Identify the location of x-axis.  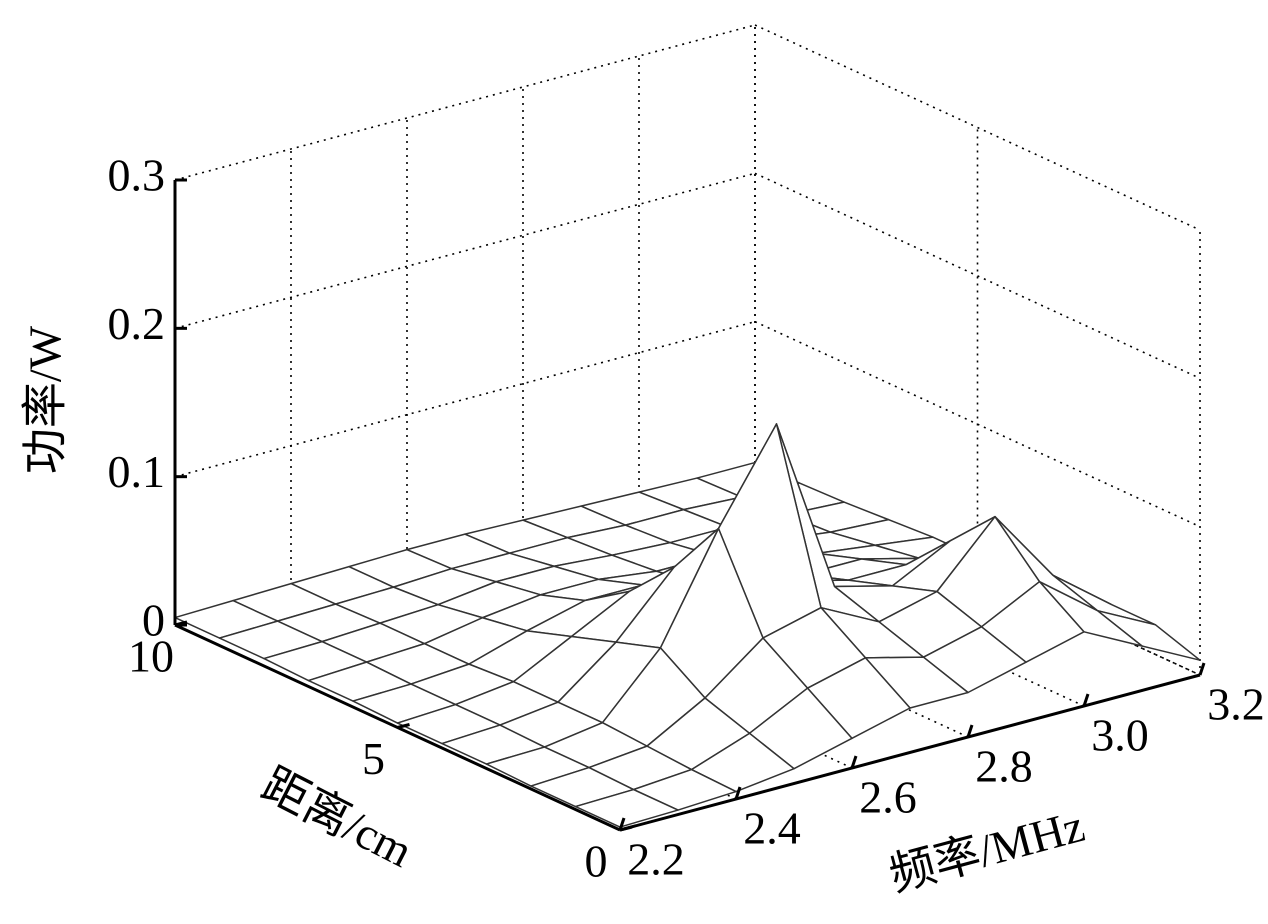
(910, 752).